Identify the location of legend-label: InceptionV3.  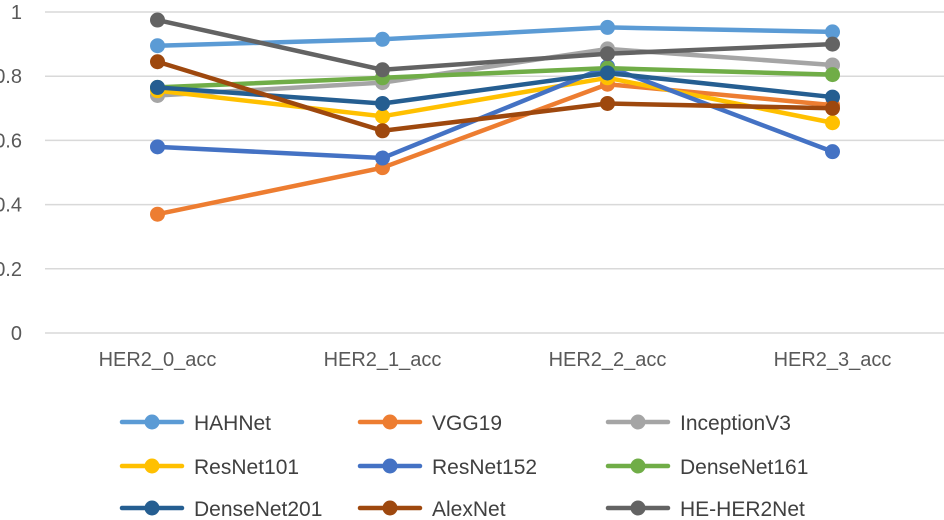
(735, 423).